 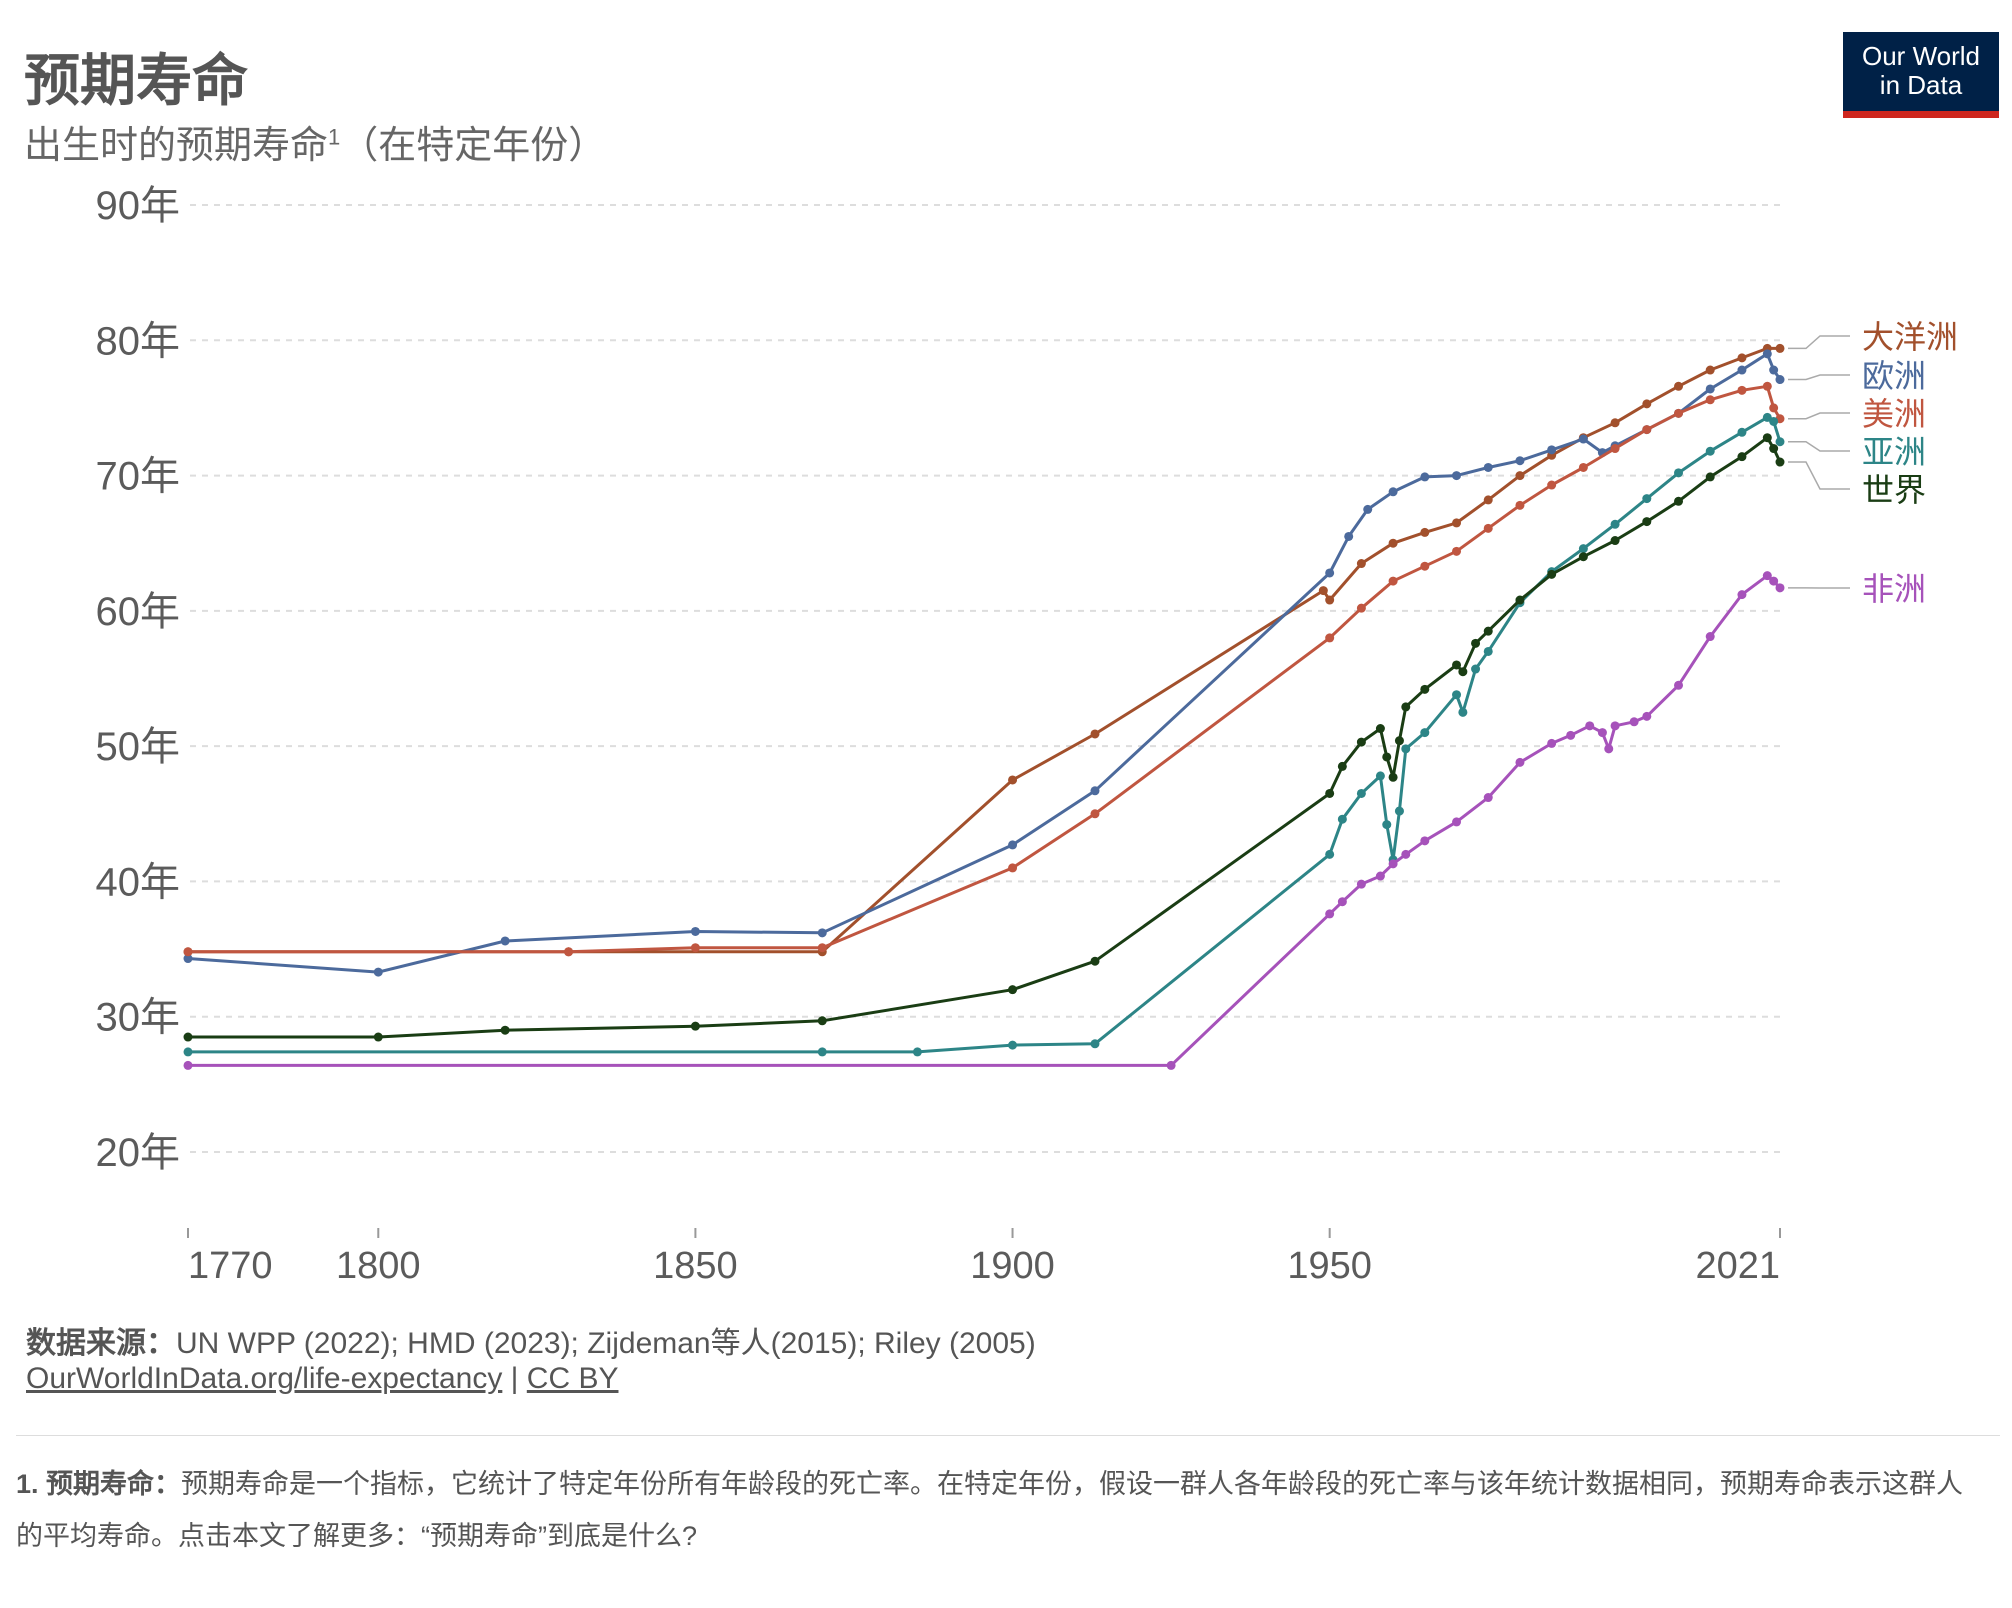 I want to click on y-tick-label: 90年, so click(x=138, y=206).